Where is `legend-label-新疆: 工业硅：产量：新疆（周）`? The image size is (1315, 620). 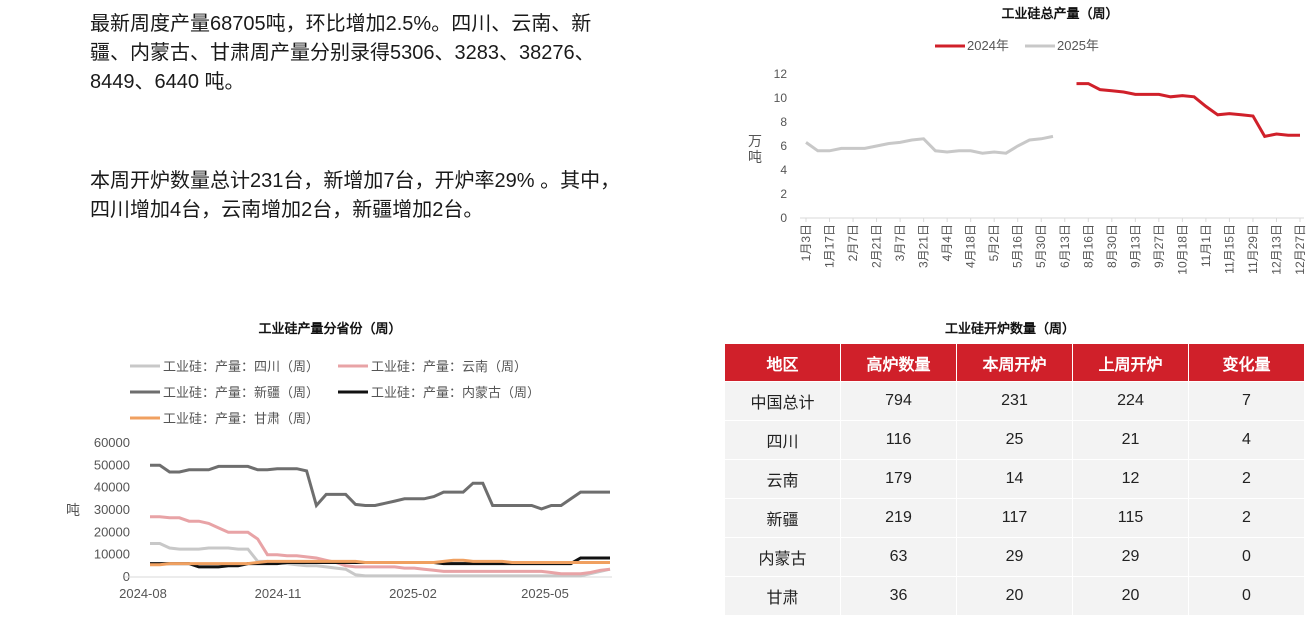
legend-label-新疆: 工业硅：产量：新疆（周） is located at coordinates (241, 392).